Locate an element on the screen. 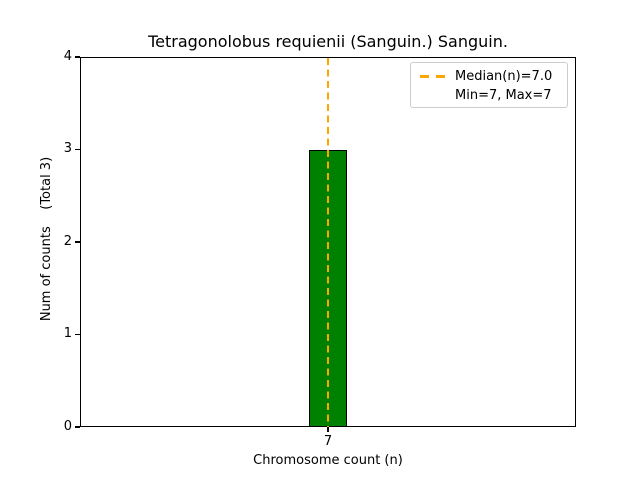 Image resolution: width=640 pixels, height=480 pixels. legend: Median(n)=7.0 Min=7, Max=7 is located at coordinates (489, 85).